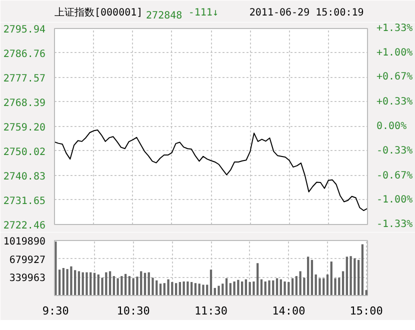 The image size is (415, 330). Describe the element at coordinates (211, 311) in the screenshot. I see `x-tick-label: 11:30` at that location.